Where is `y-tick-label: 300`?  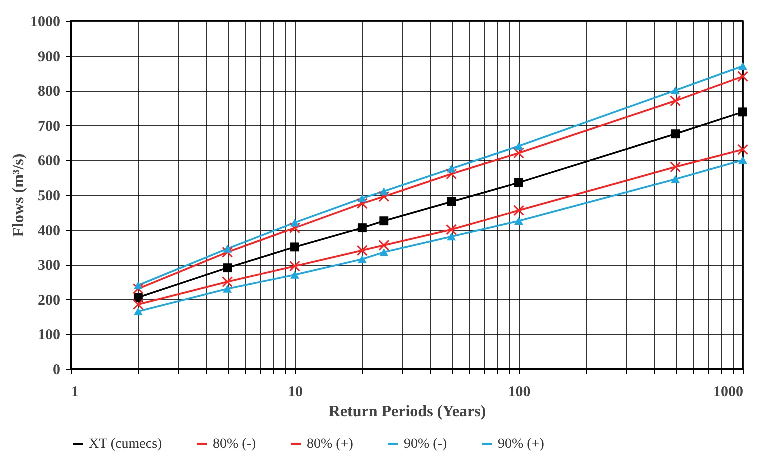 y-tick-label: 300 is located at coordinates (49, 266).